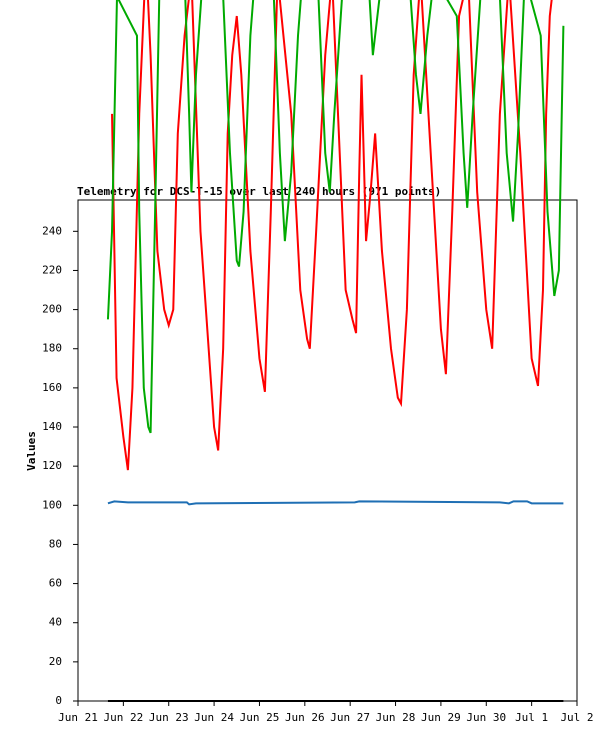 This screenshot has height=741, width=615. Describe the element at coordinates (58, 700) in the screenshot. I see `y-tick-label: 0` at that location.